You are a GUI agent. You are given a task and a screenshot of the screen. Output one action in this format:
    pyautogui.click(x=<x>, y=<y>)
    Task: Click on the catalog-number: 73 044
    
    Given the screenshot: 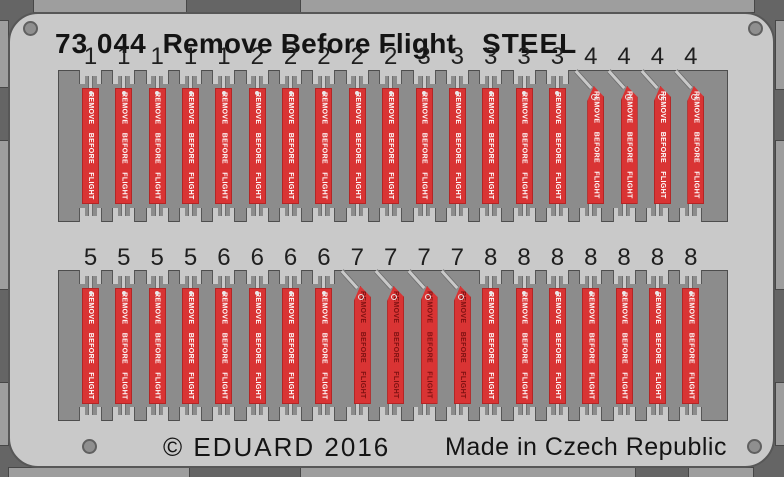 What is the action you would take?
    pyautogui.click(x=101, y=43)
    